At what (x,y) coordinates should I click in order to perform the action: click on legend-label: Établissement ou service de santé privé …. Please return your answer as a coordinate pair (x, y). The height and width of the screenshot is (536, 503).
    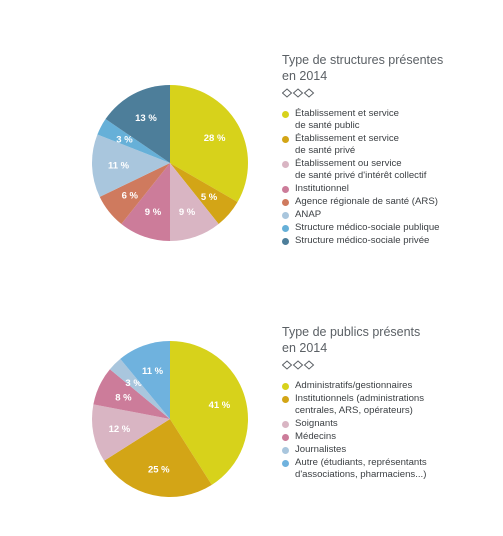
    Looking at the image, I should click on (361, 169).